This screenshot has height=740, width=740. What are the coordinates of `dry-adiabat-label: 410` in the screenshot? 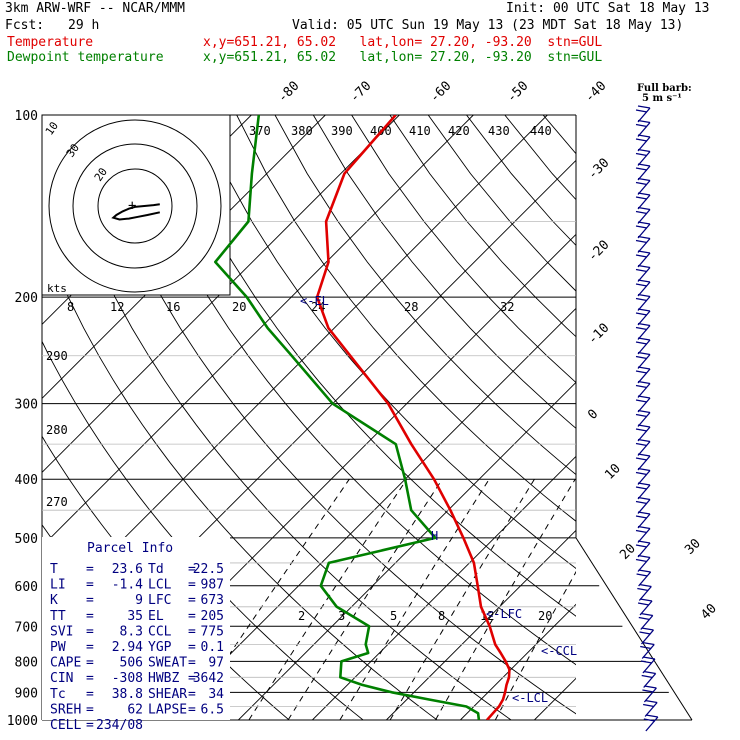 It's located at (420, 131).